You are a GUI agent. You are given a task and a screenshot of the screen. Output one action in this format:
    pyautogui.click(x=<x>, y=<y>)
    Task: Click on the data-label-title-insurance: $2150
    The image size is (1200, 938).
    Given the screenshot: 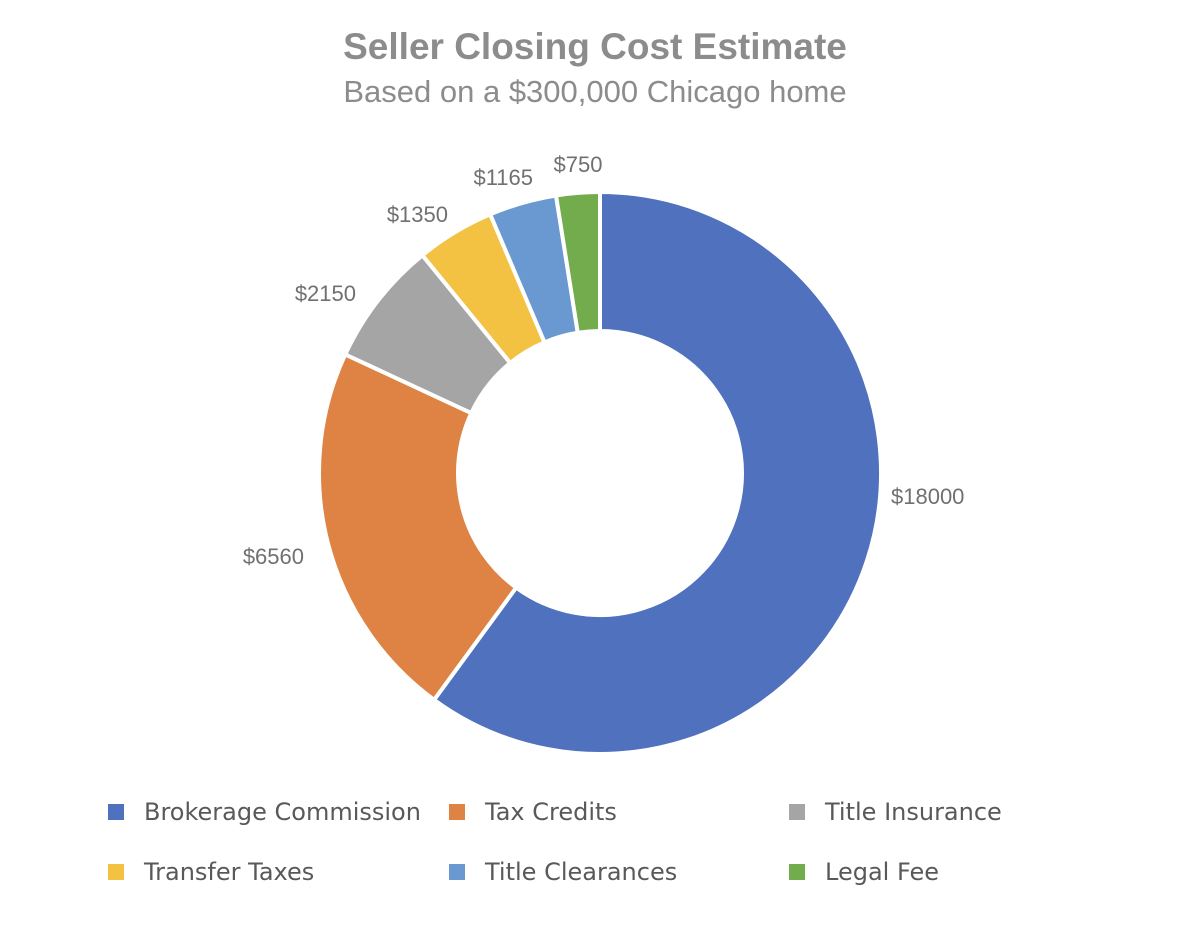 What is the action you would take?
    pyautogui.click(x=325, y=293)
    